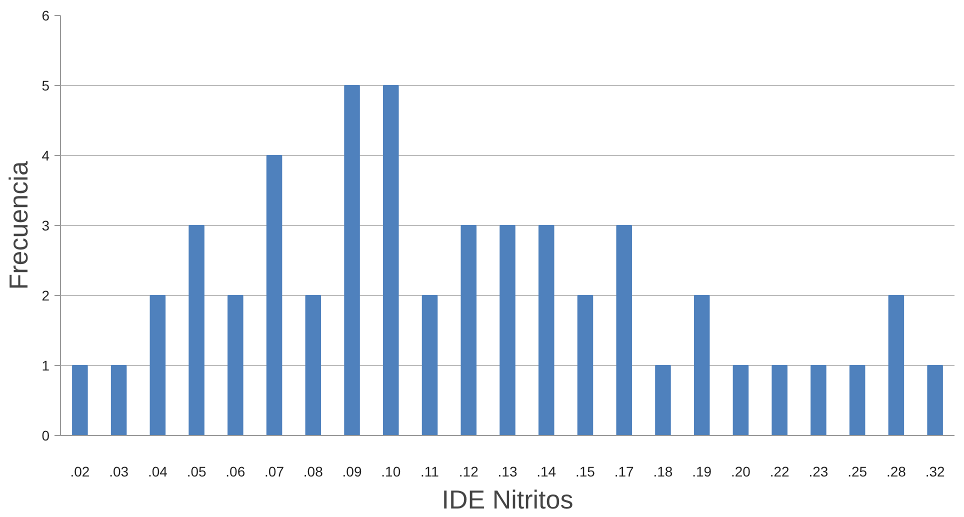 The image size is (964, 517). What do you see at coordinates (274, 472) in the screenshot?
I see `x-tick-label: .07` at bounding box center [274, 472].